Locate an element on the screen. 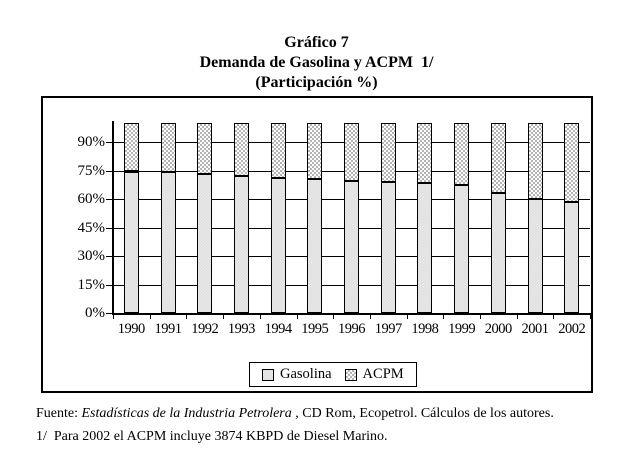 The width and height of the screenshot is (633, 467). x-tick-label-1990: 1990 is located at coordinates (131, 329).